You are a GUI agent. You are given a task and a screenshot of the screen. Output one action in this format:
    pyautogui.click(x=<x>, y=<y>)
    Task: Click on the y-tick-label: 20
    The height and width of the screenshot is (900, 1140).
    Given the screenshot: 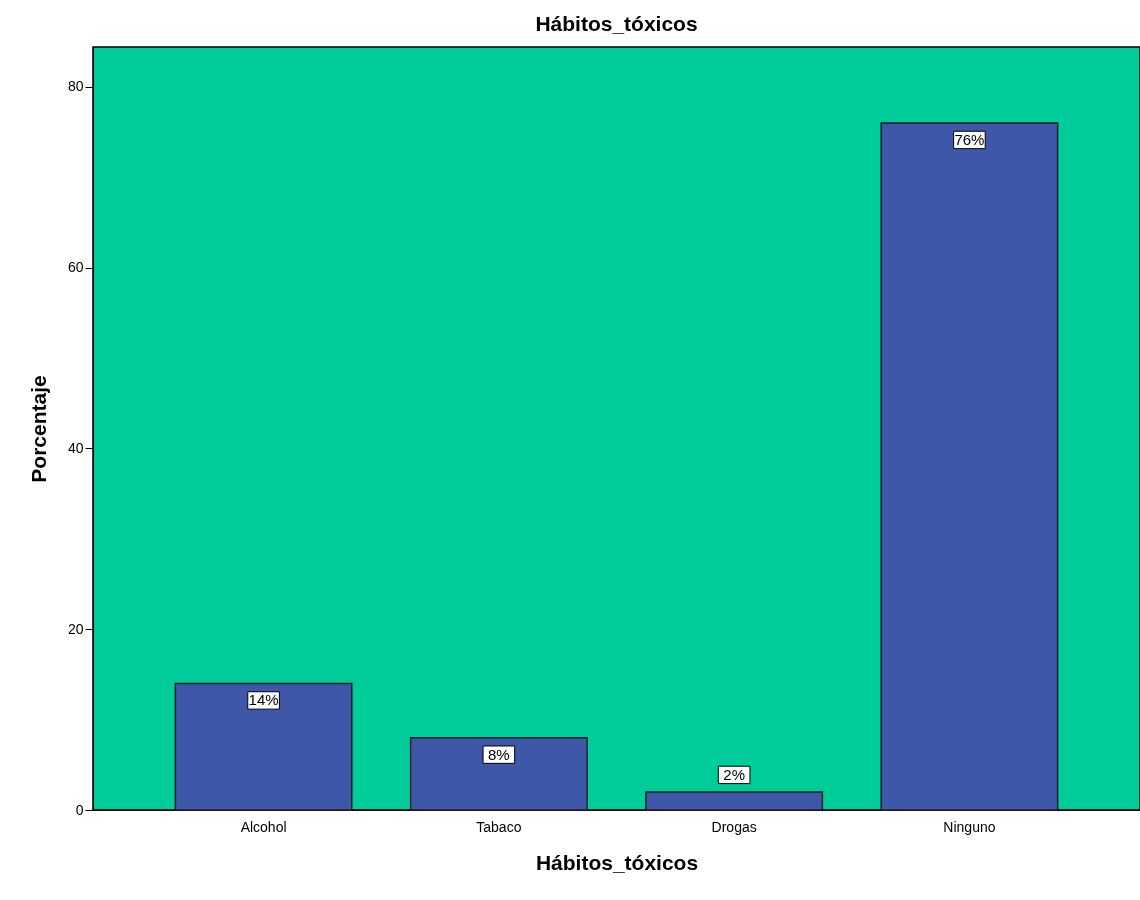 What is the action you would take?
    pyautogui.click(x=75, y=628)
    